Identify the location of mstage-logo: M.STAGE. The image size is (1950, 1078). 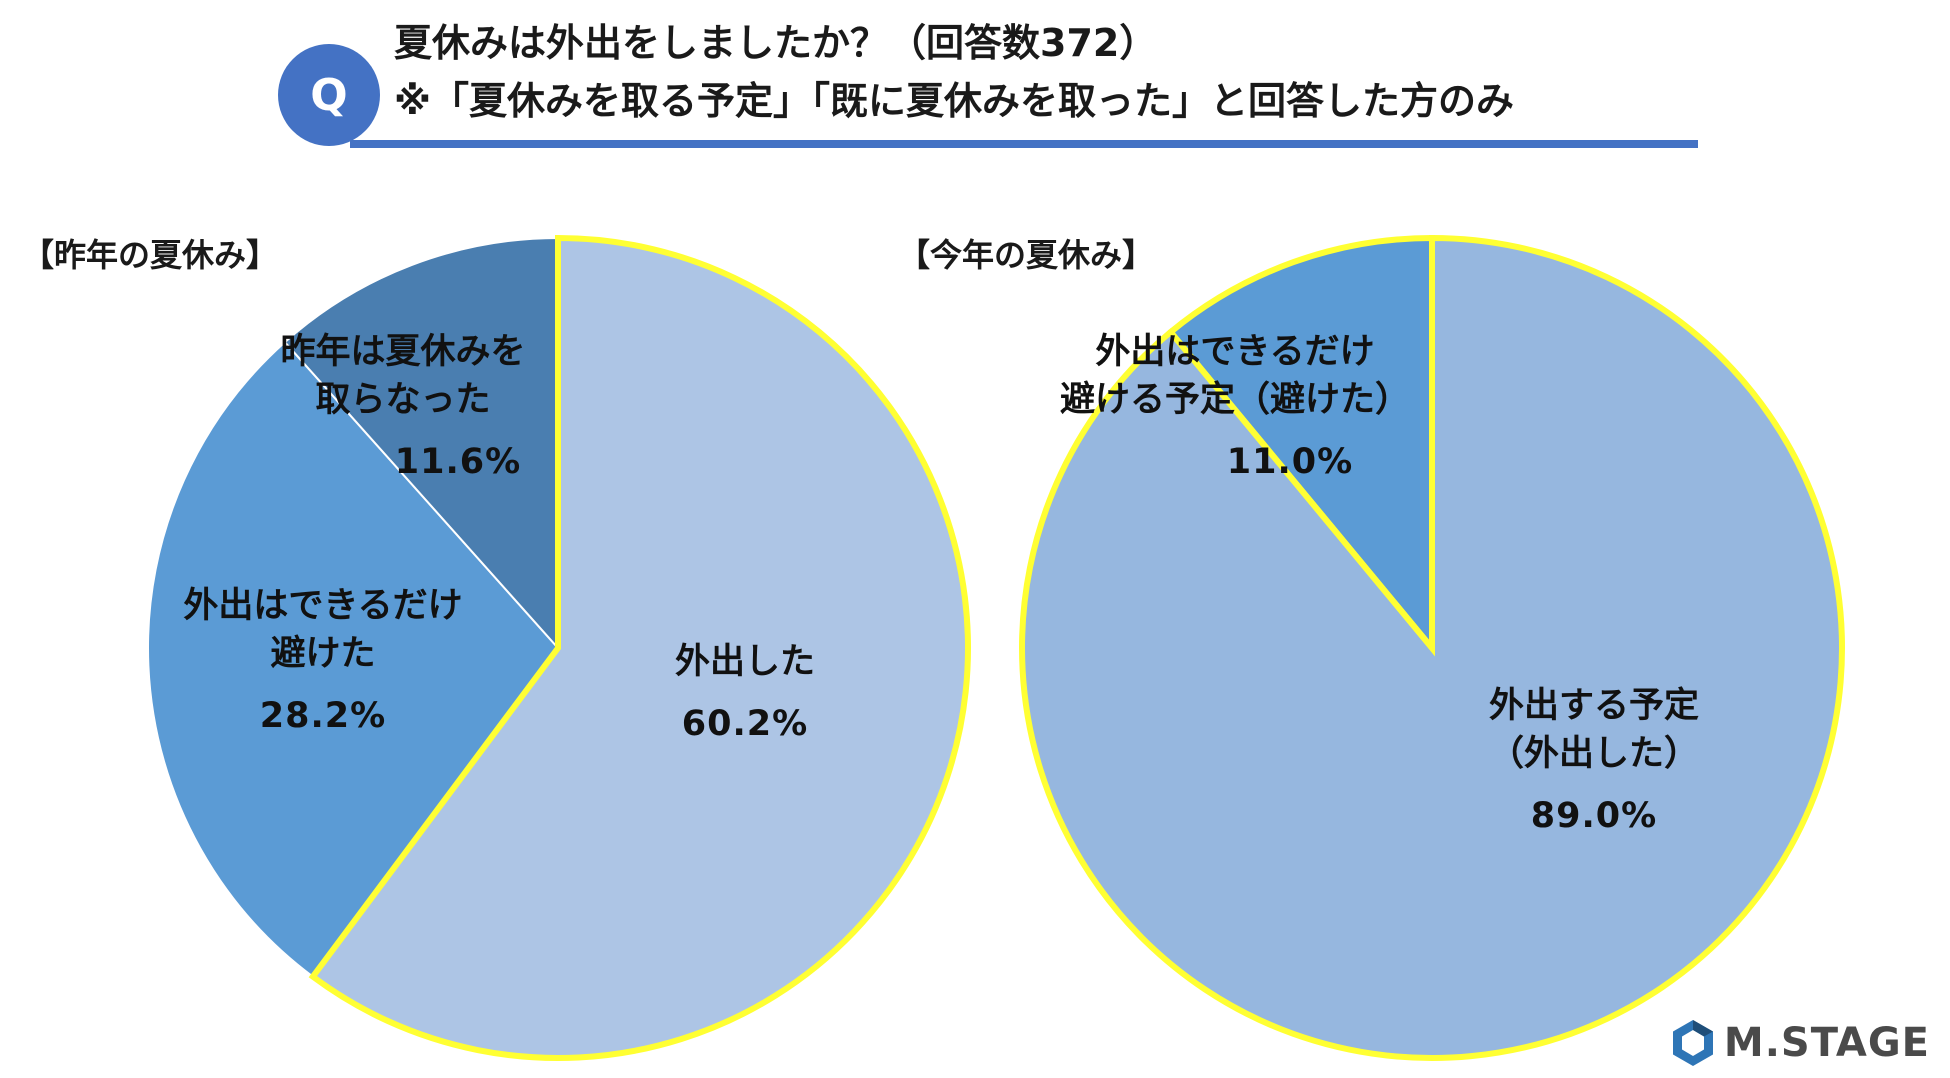
(1800, 1043).